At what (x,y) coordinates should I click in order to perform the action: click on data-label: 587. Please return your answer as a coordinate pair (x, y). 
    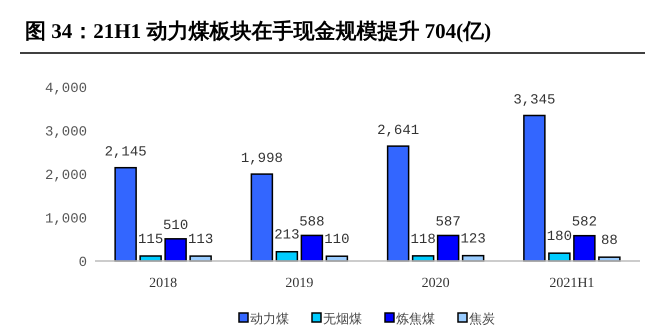
    Looking at the image, I should click on (448, 222).